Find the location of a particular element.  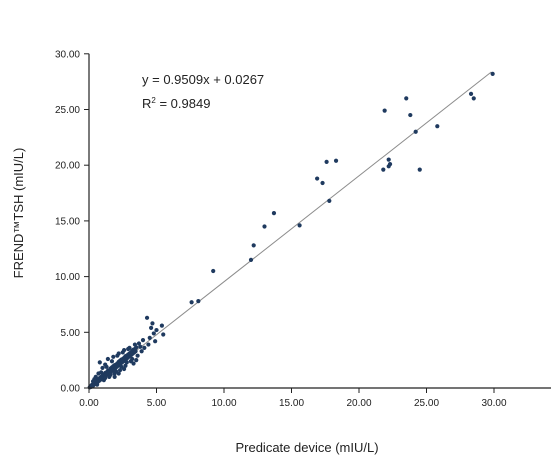

y-axis-label: FREND™TSH (mIU/L) is located at coordinates (18, 213).